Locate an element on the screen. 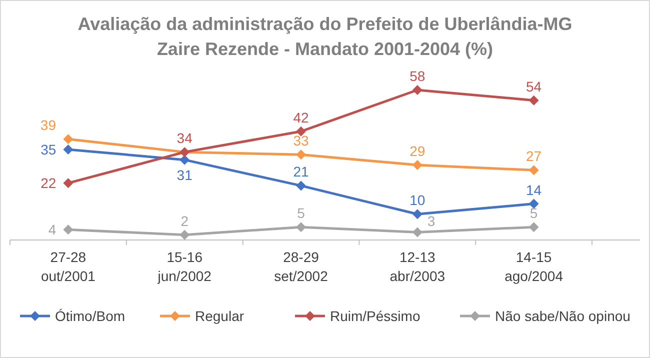 The image size is (650, 358). data-label: 39 is located at coordinates (48, 125).